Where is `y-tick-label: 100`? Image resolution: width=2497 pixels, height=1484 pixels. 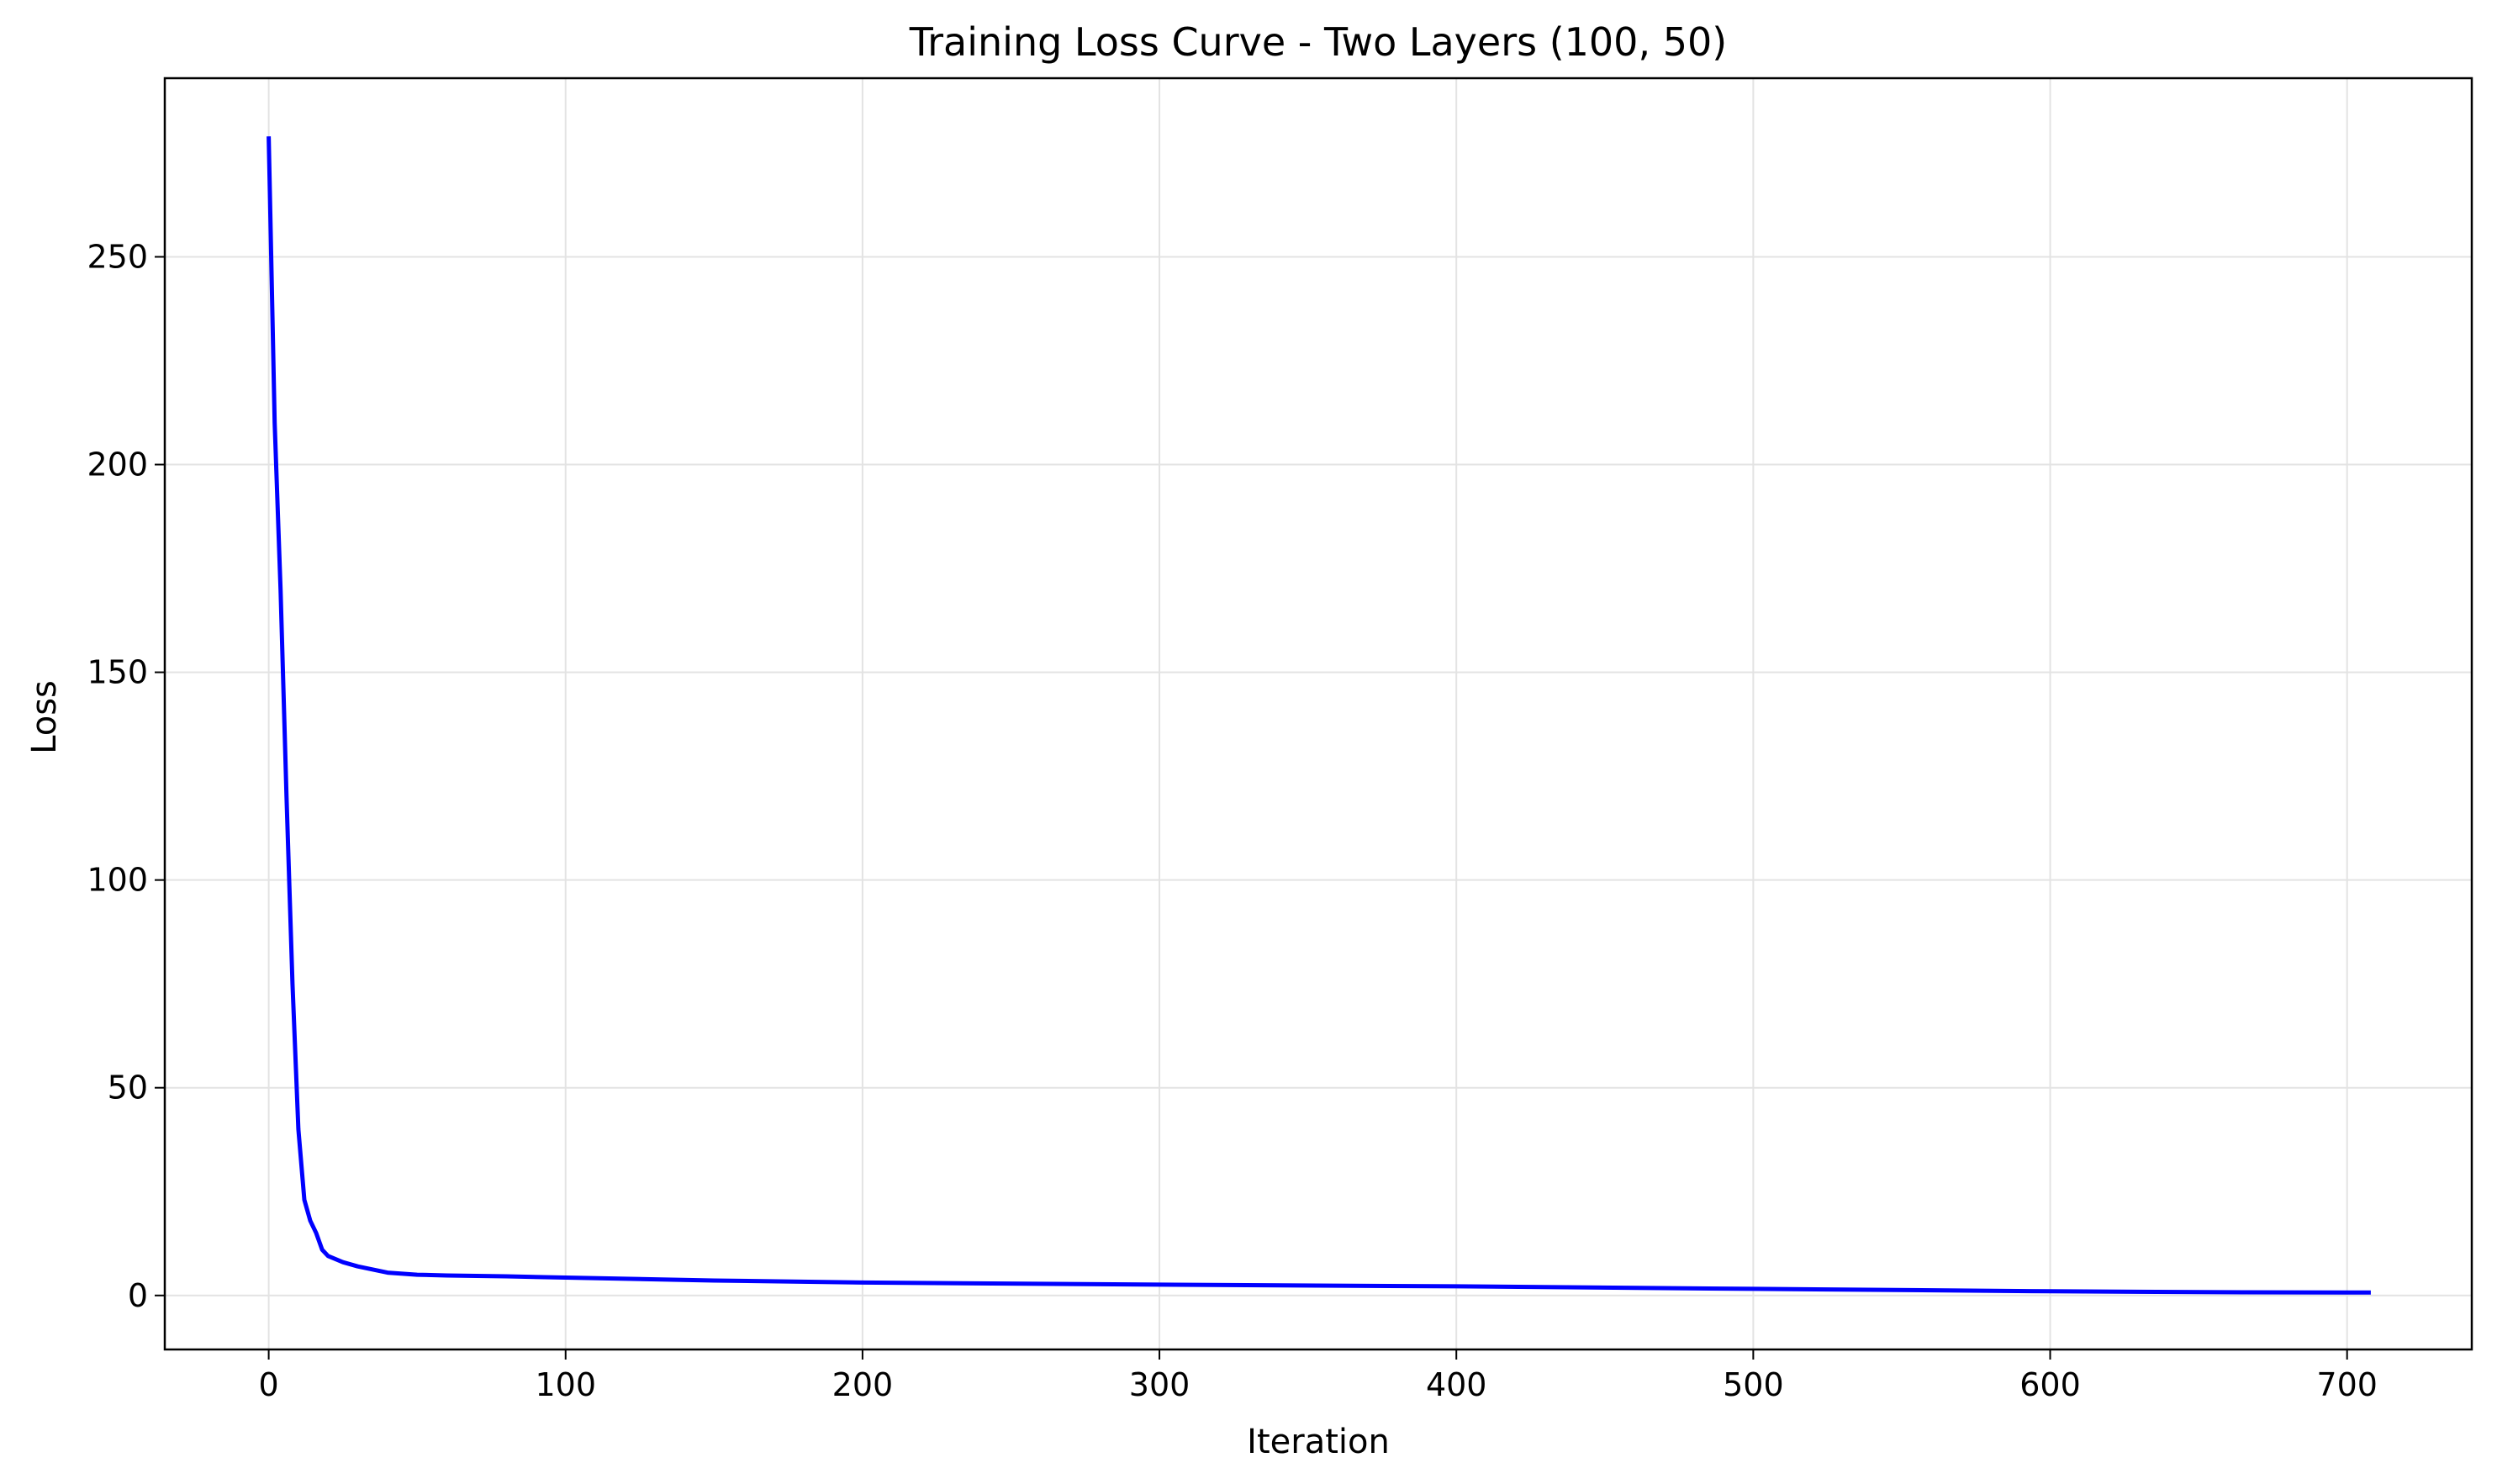
y-tick-label: 100 is located at coordinates (117, 880).